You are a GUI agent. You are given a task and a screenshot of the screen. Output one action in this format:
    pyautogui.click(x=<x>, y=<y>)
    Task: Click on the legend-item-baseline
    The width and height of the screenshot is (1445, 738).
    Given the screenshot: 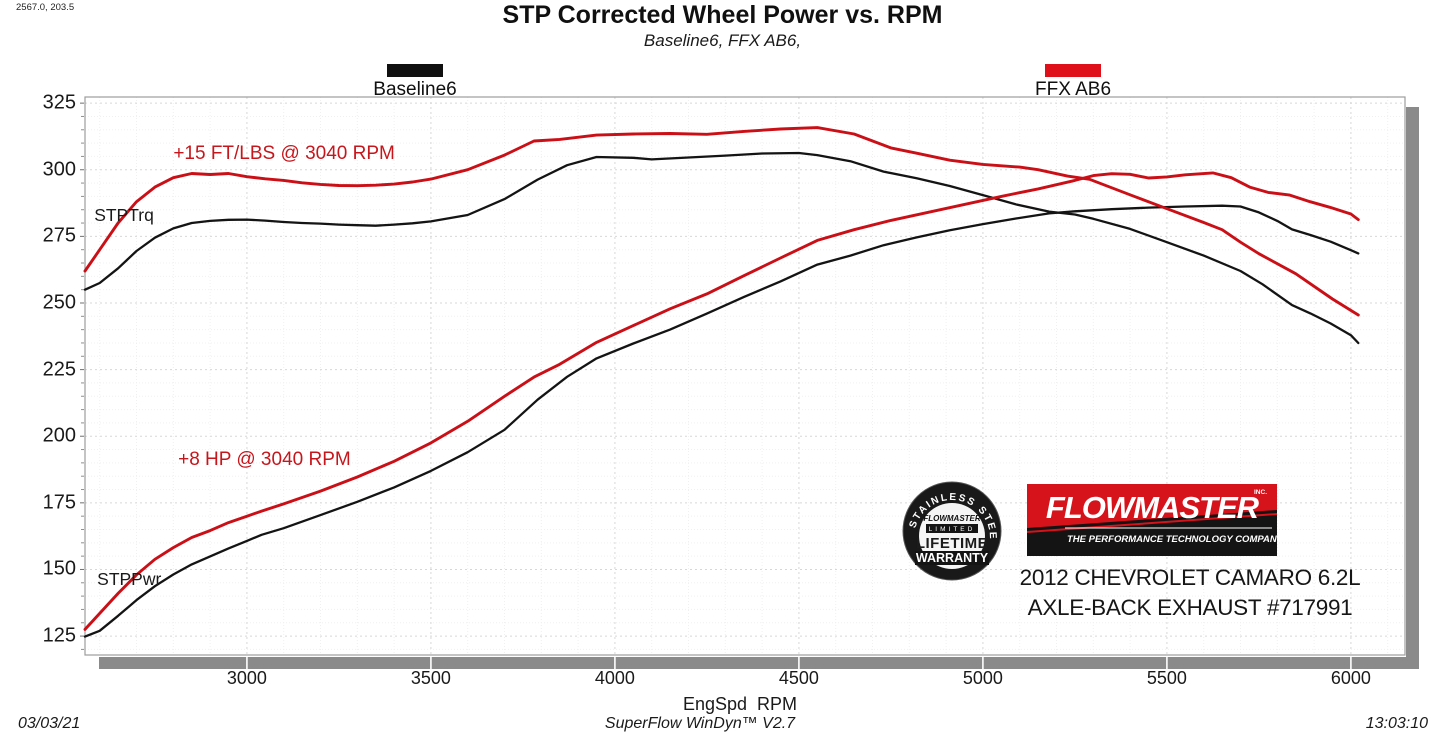 What is the action you would take?
    pyautogui.click(x=415, y=70)
    